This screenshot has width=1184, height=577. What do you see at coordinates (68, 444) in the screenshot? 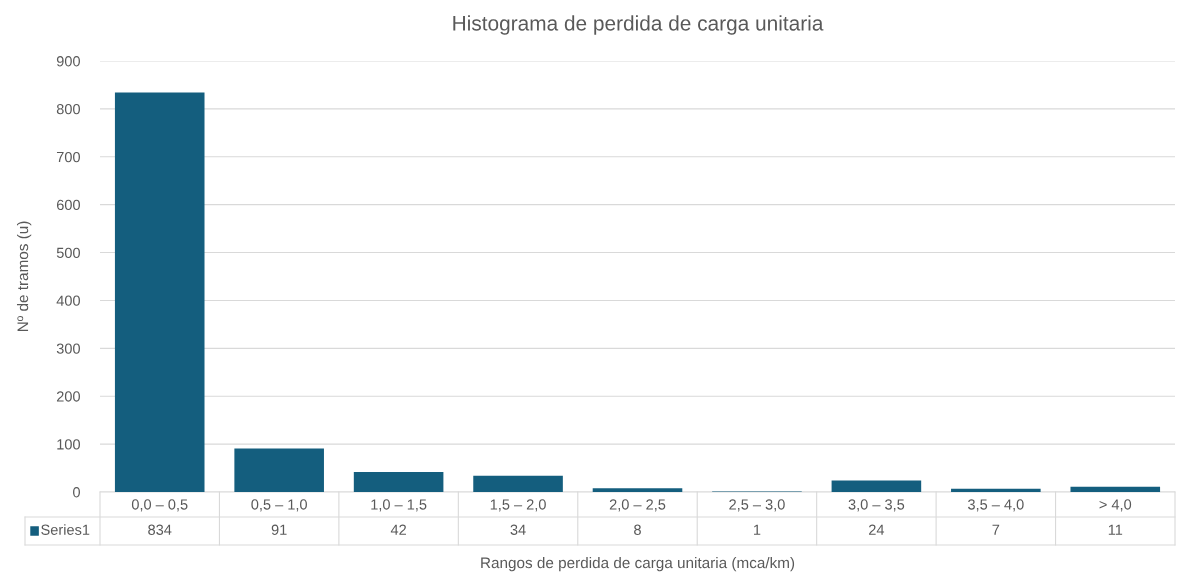
I see `y-tick-label: 100` at bounding box center [68, 444].